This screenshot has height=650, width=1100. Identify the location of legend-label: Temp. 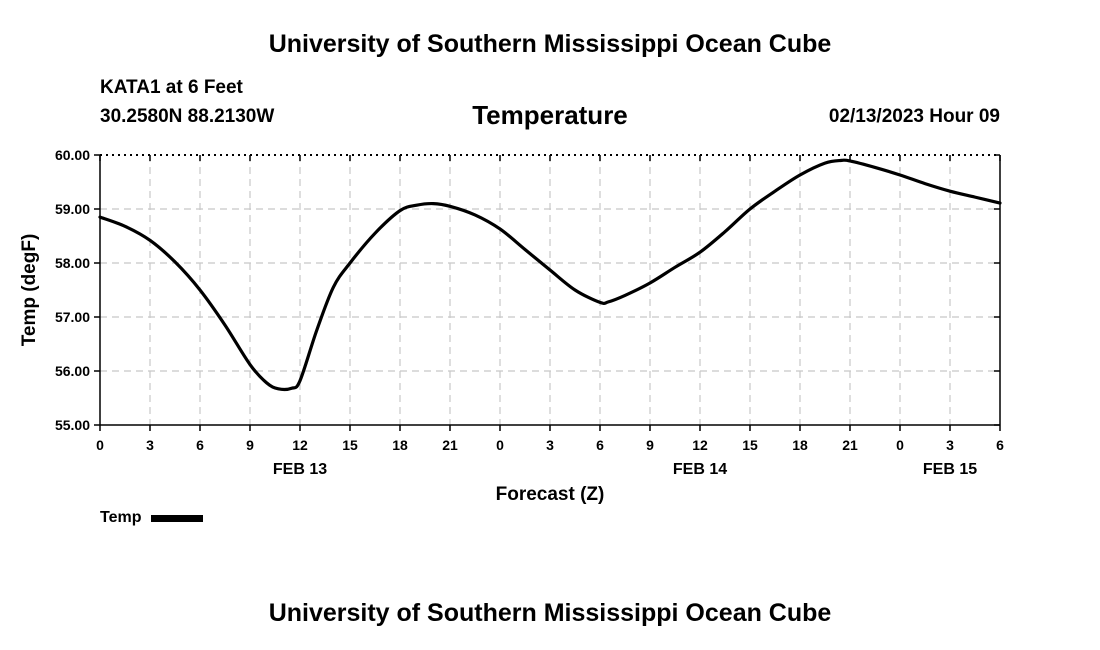
(121, 517).